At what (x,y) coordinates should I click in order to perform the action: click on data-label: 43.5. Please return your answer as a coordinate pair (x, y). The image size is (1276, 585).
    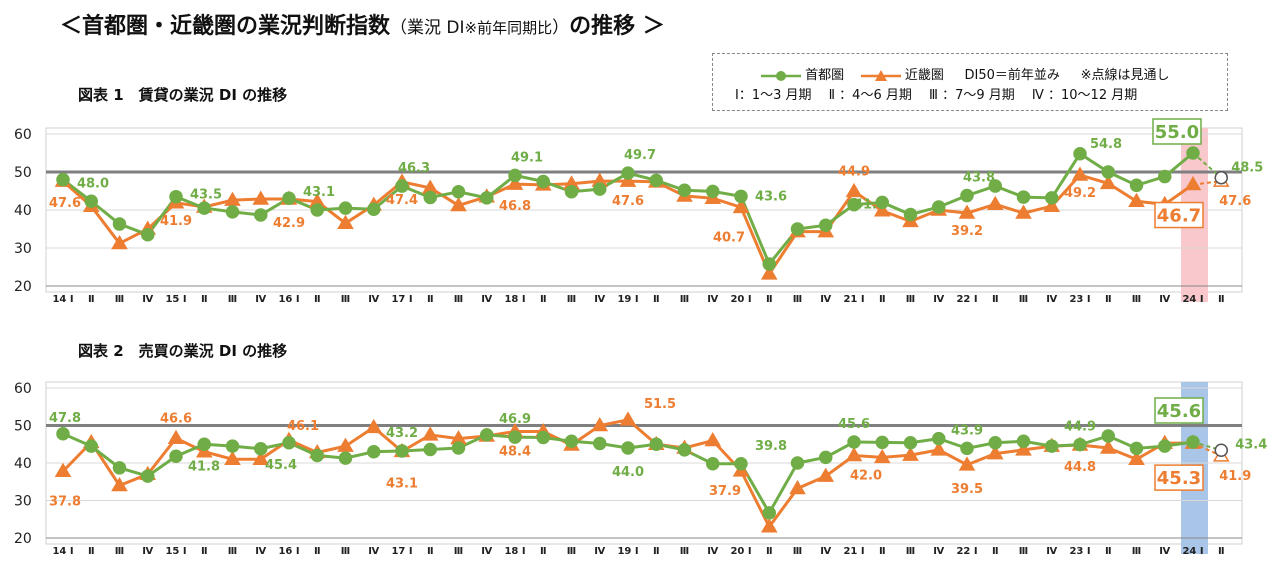
    Looking at the image, I should click on (206, 195).